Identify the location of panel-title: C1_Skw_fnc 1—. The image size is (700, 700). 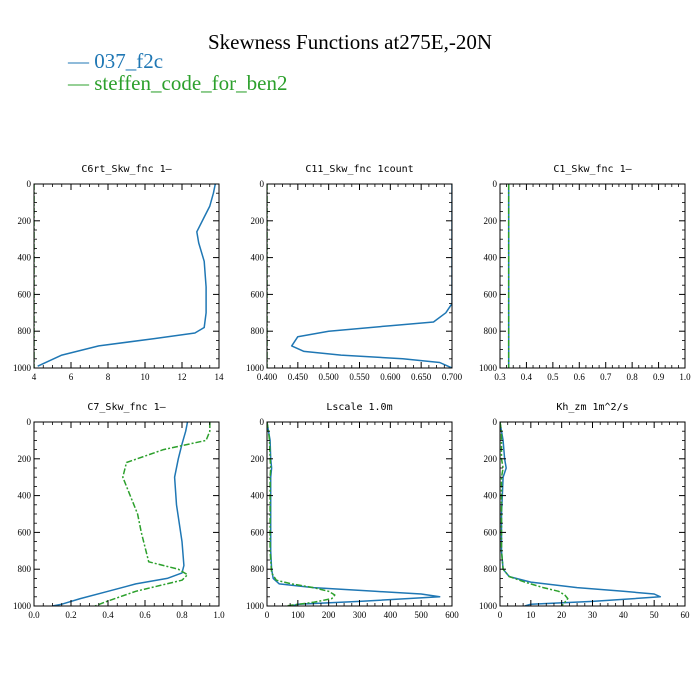
(592, 169).